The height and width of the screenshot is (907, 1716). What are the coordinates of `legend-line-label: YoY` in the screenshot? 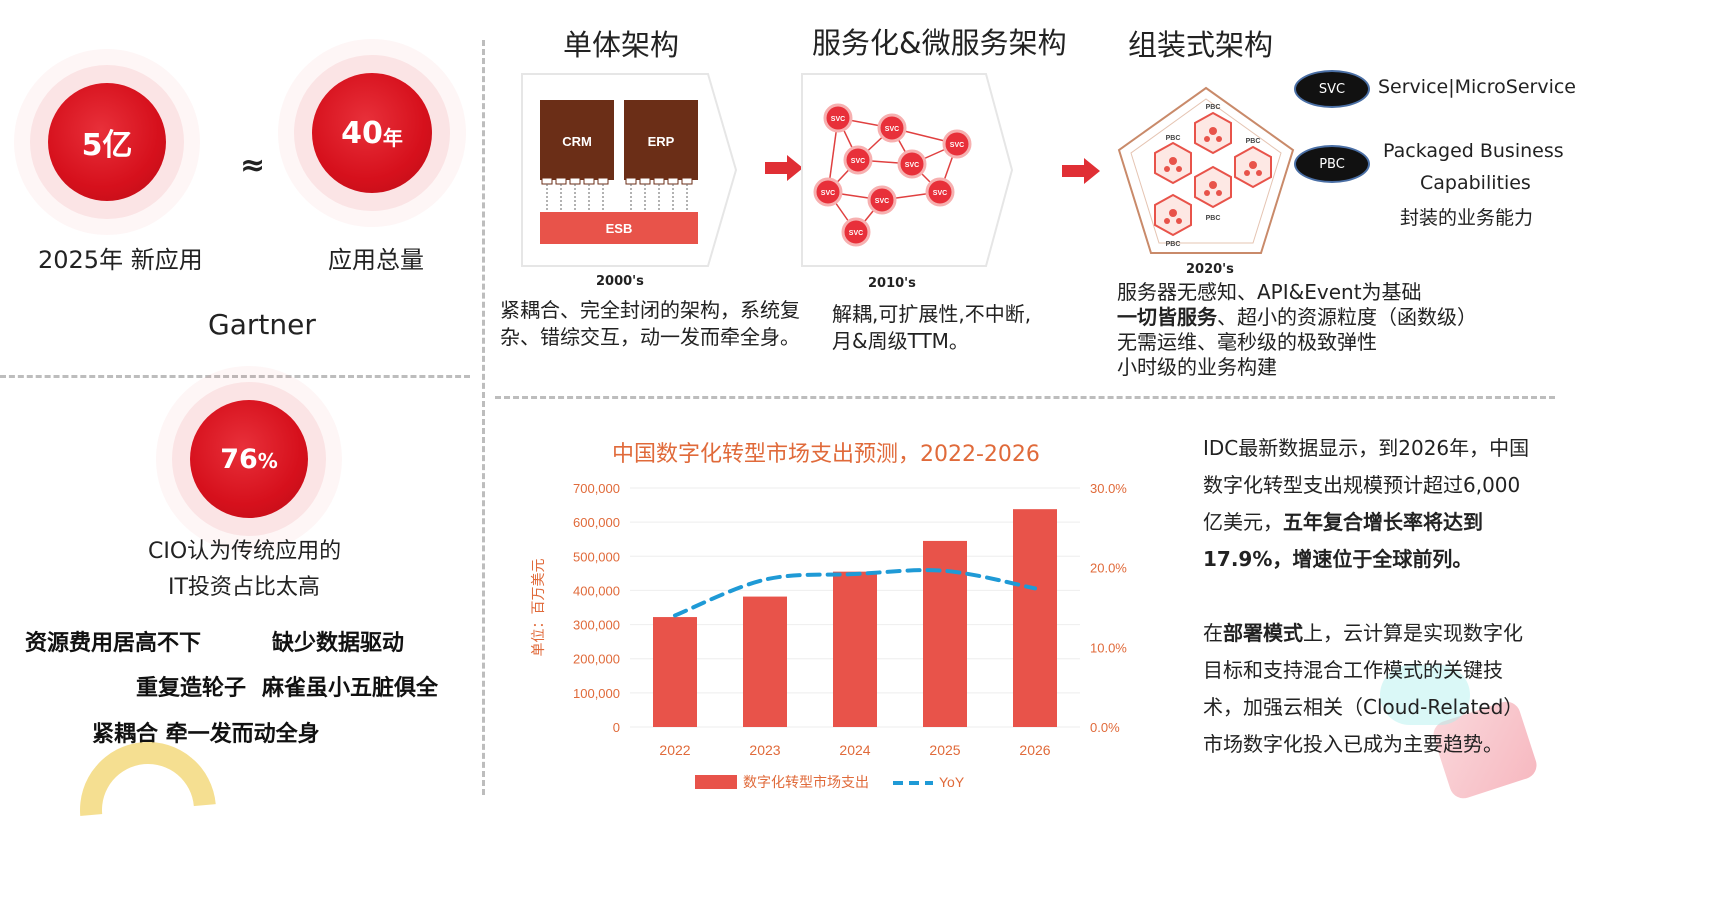 It's located at (952, 782).